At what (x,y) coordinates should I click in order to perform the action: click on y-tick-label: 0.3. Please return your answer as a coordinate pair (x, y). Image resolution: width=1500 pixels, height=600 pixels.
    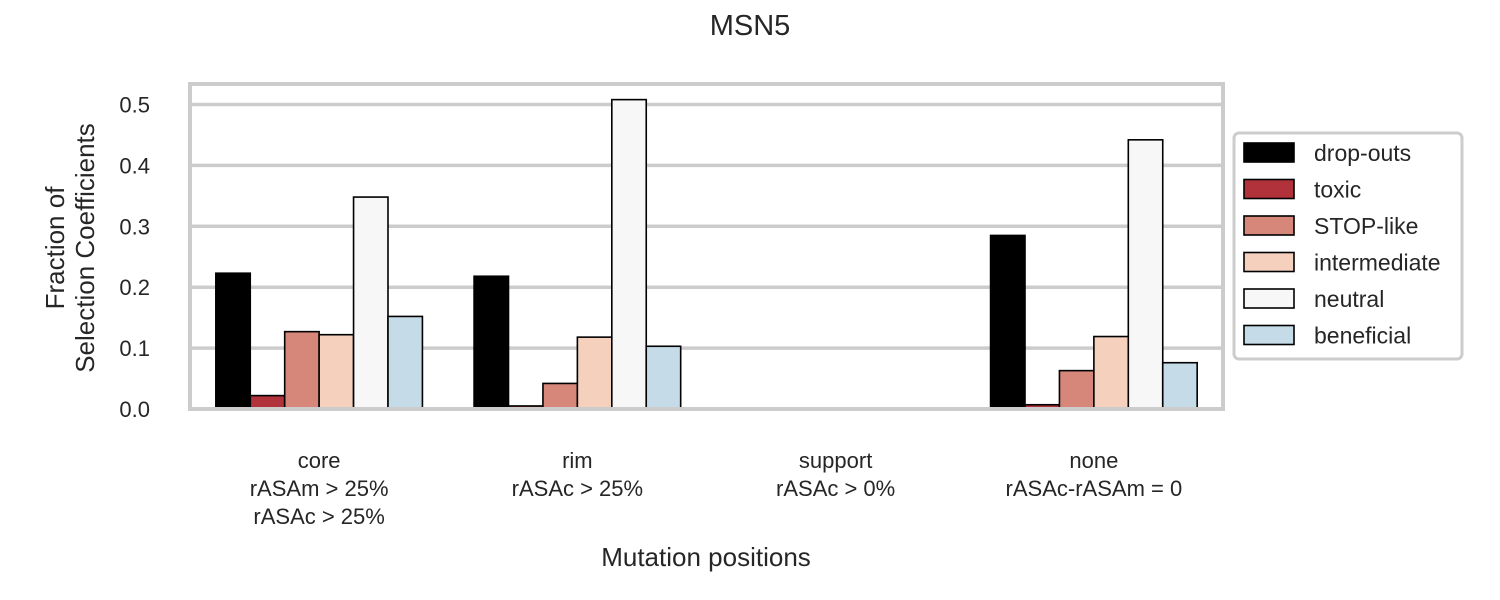
    Looking at the image, I should click on (134, 226).